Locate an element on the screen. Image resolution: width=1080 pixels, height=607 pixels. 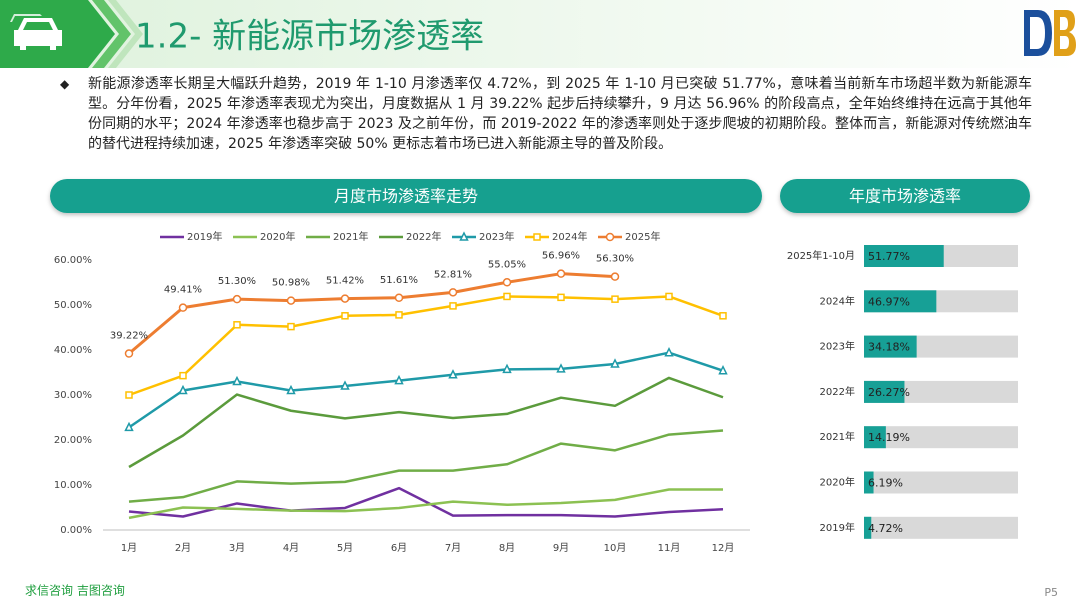
category-label: 2024年 is located at coordinates (837, 300).